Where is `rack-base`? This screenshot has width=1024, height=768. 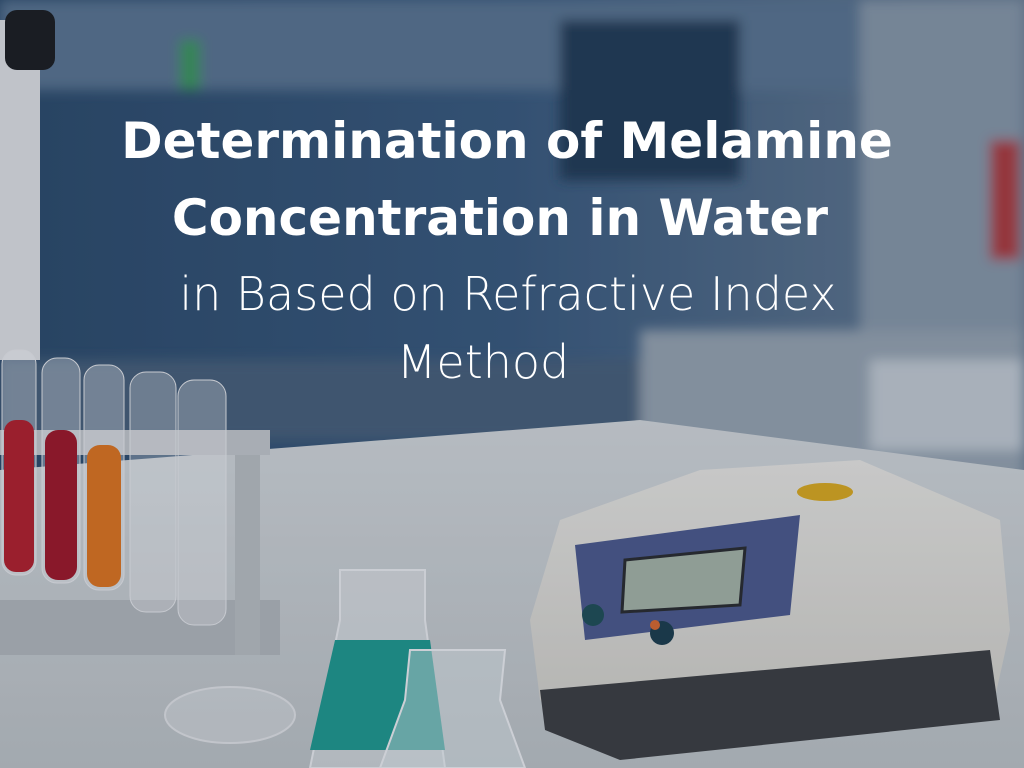
rack-base is located at coordinates (140, 627).